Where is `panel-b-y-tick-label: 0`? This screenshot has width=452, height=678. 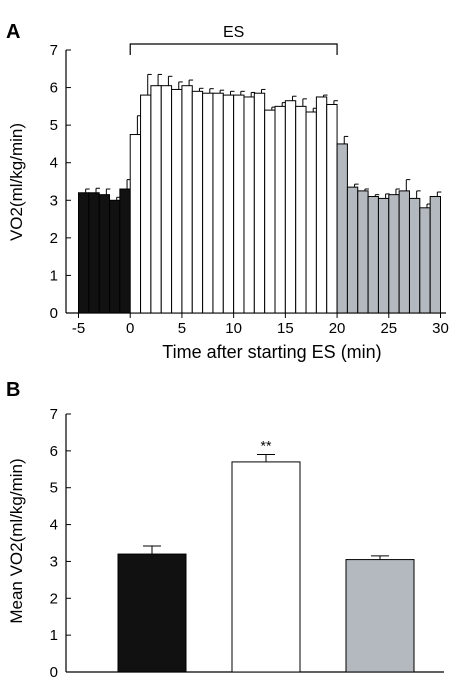
panel-b-y-tick-label: 0 is located at coordinates (54, 671).